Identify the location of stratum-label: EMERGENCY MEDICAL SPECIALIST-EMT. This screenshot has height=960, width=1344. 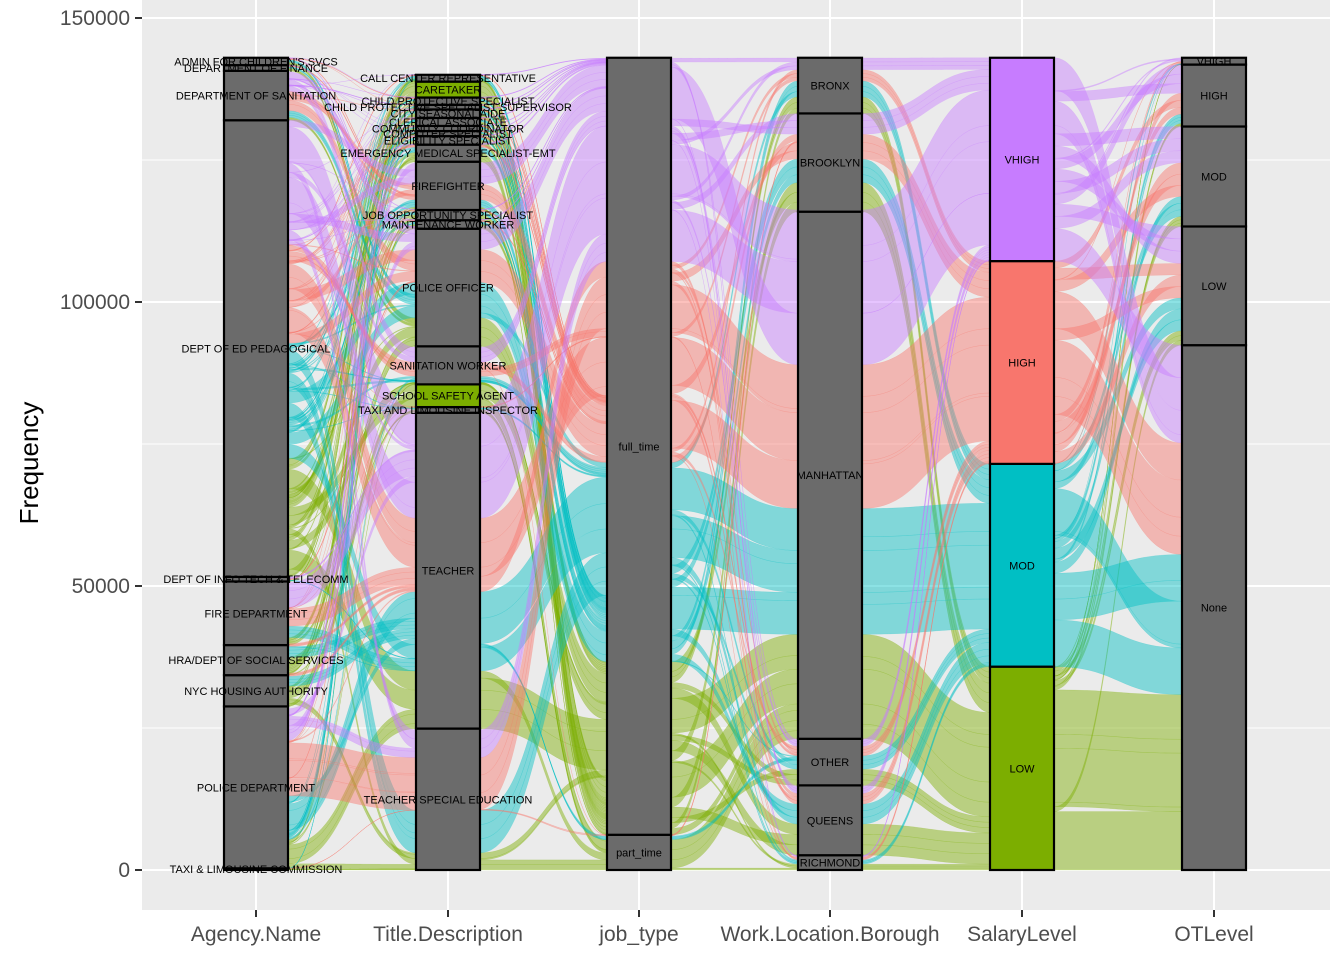
(447, 154).